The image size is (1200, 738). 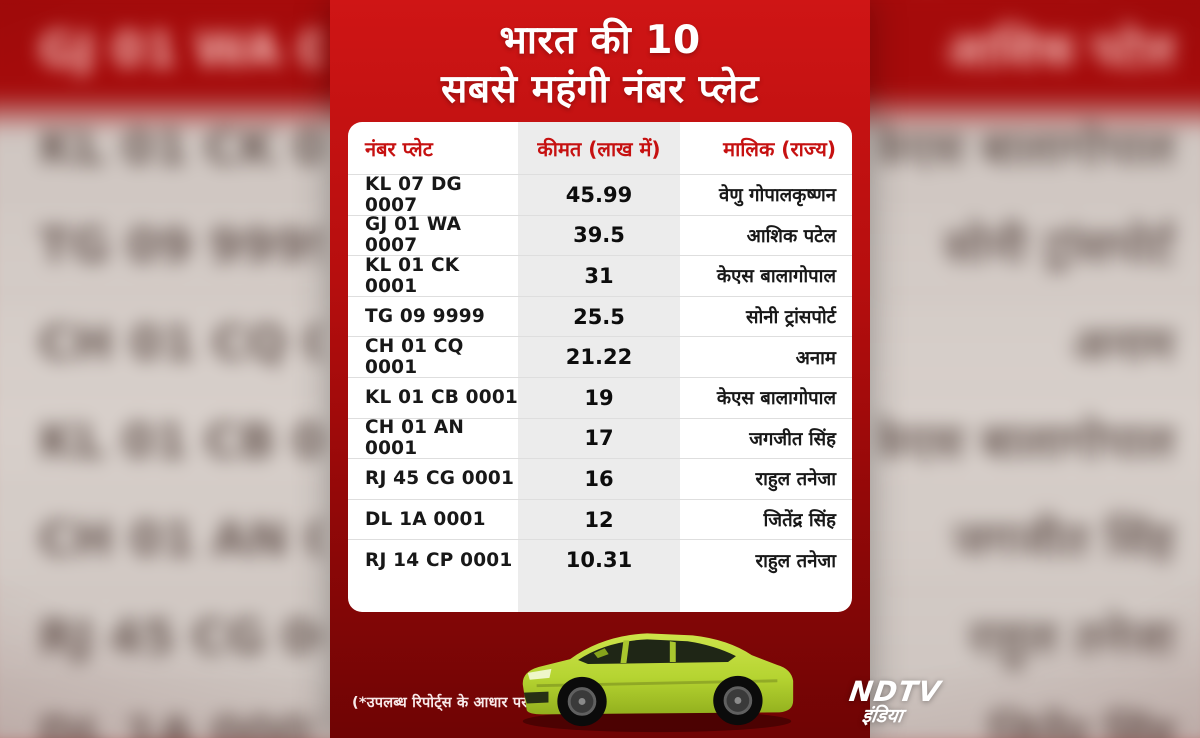 What do you see at coordinates (792, 439) in the screenshot?
I see `owner-cell: जगजीत सिंह` at bounding box center [792, 439].